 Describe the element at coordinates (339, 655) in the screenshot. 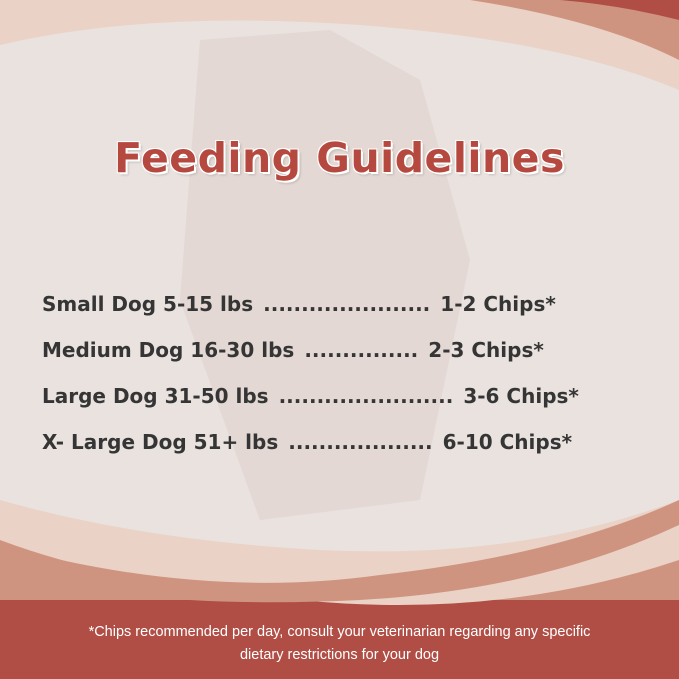

I see `footnote-line-2: dietary restrictions for your dog` at that location.